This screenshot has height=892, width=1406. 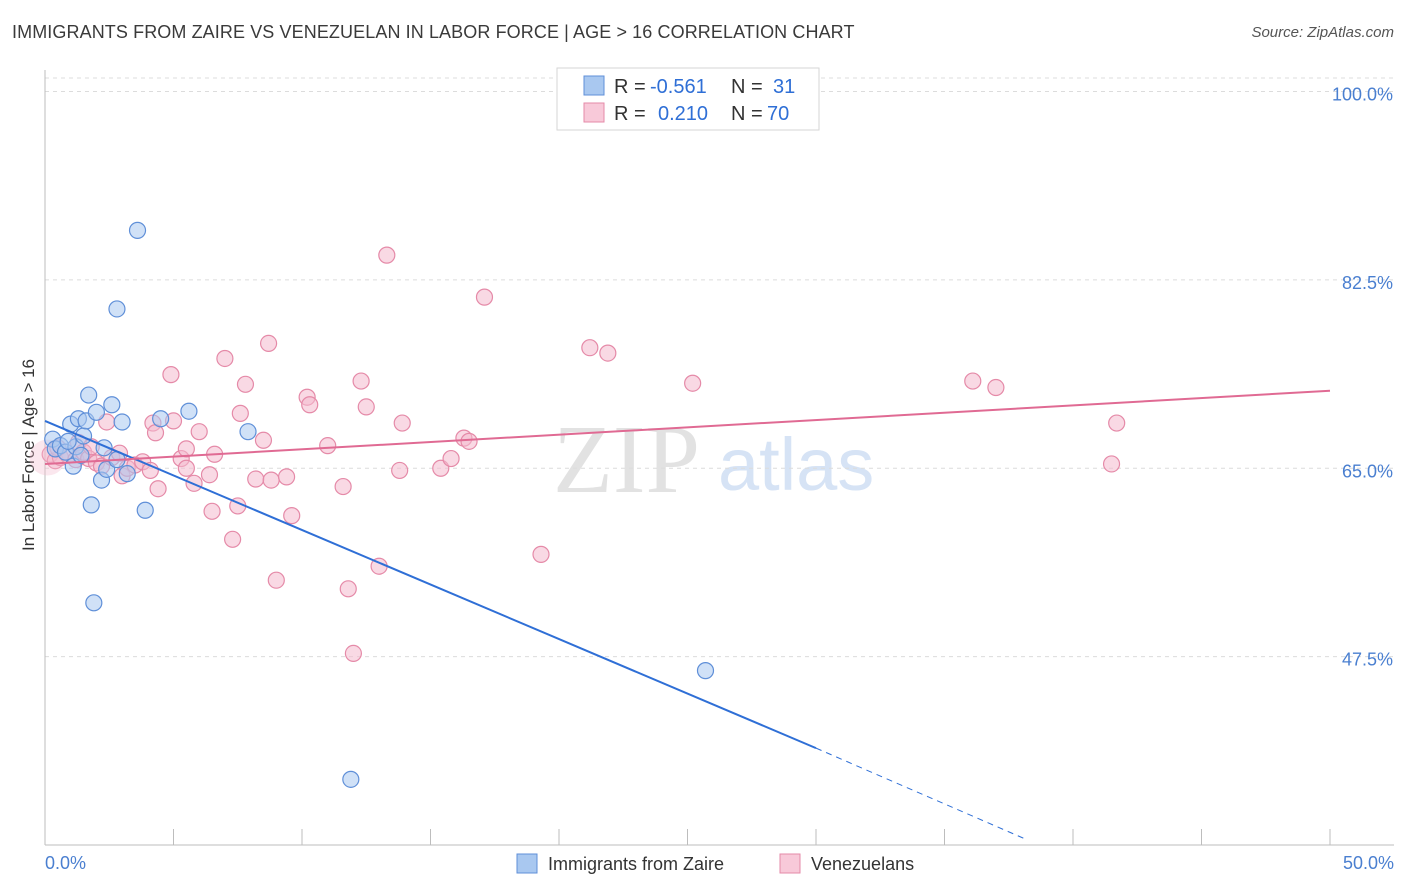 I want to click on bottom-legend: Immigrants from Zaire Venezuelans, so click(x=715, y=863).